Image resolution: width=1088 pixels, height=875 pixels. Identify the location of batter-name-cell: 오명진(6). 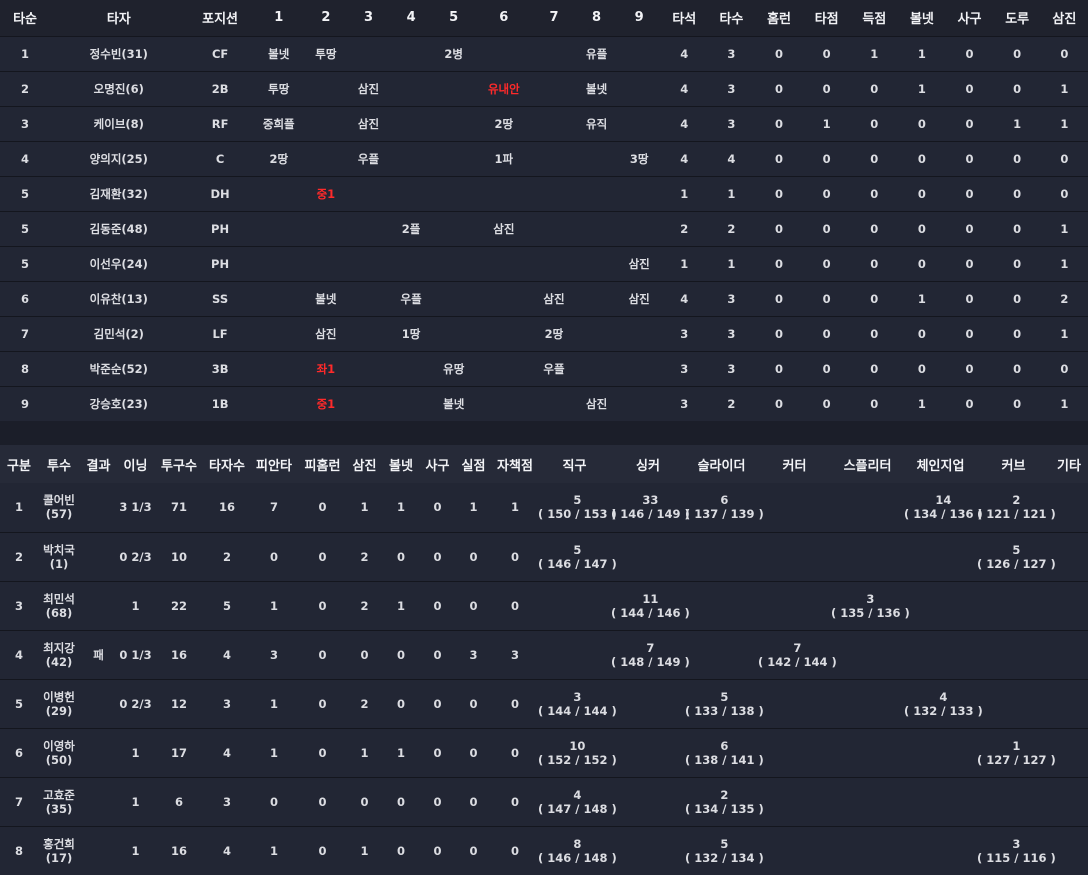
(119, 88).